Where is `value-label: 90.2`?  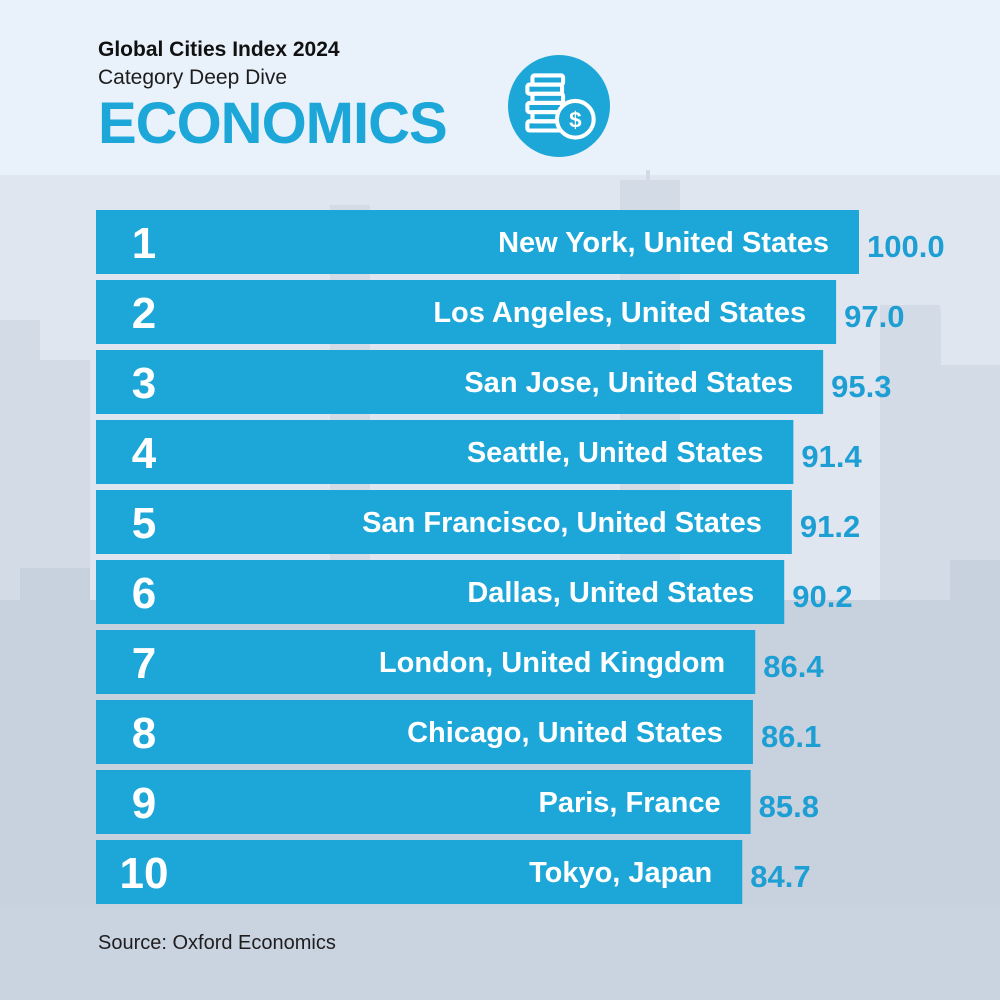 value-label: 90.2 is located at coordinates (822, 596).